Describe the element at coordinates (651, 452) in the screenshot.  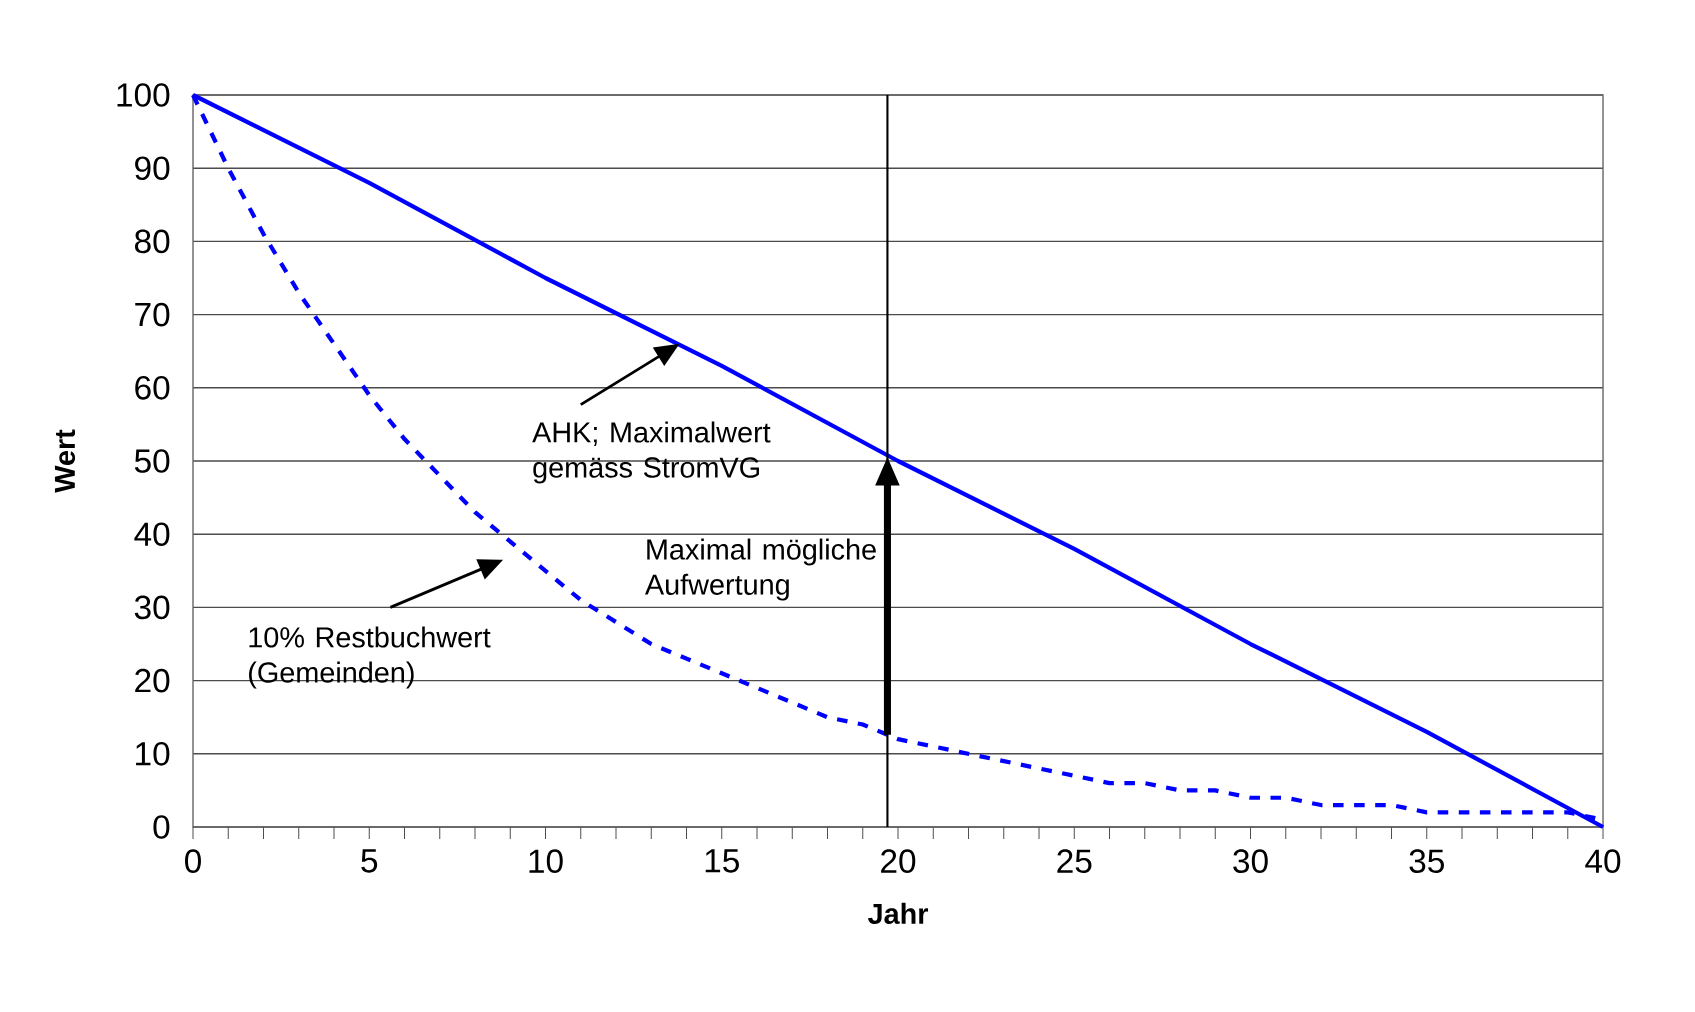
I see `annotation: AHK; Maximalwert gemäss StromVG` at that location.